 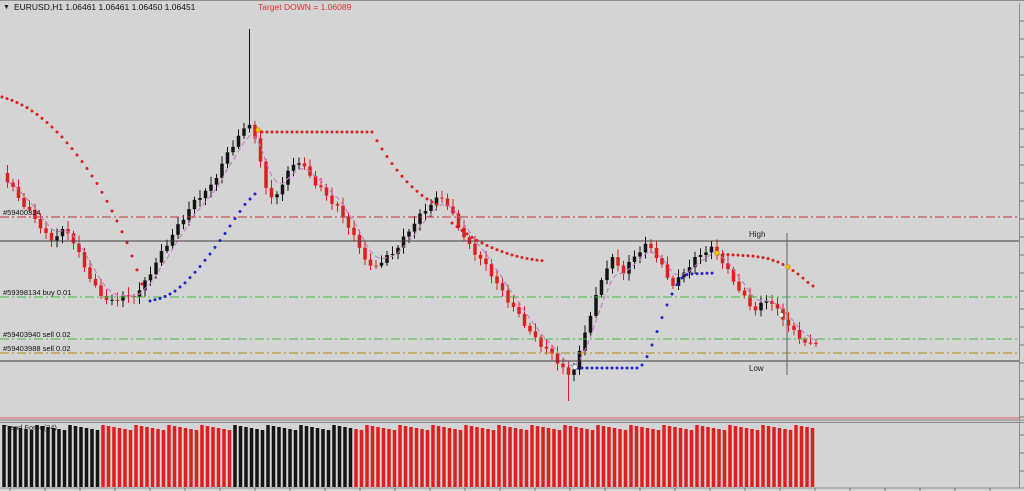 I want to click on order-line-label-1: #59398134 buy 0.01, so click(x=37, y=292).